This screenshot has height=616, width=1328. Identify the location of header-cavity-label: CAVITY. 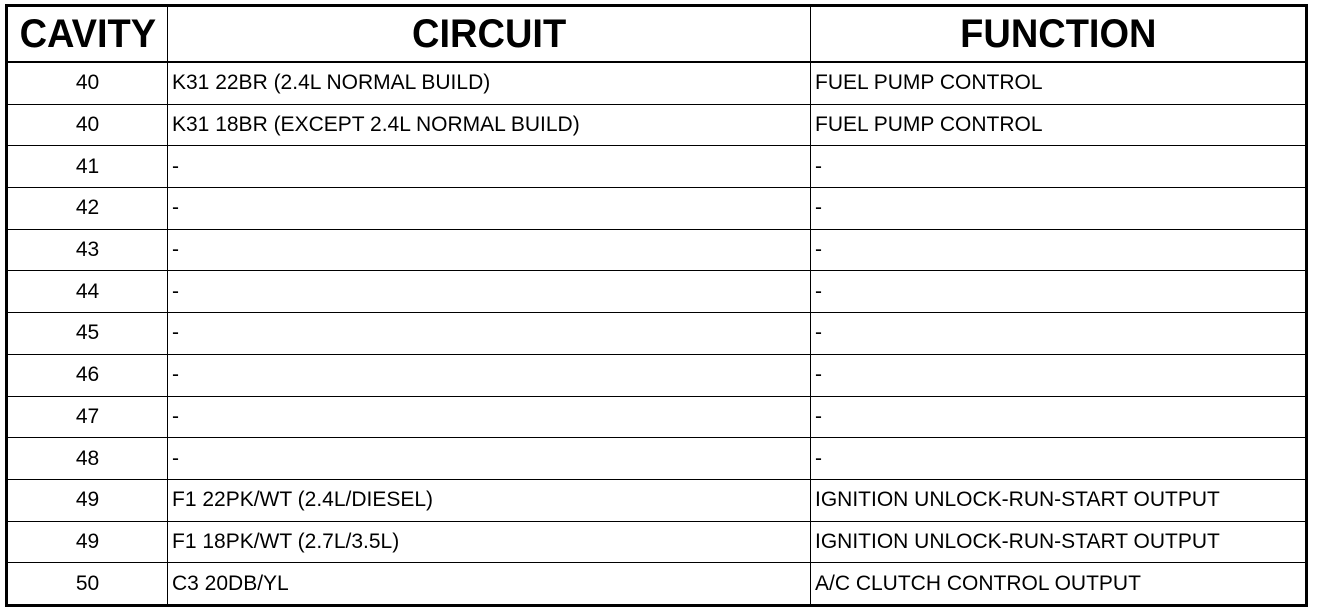
(87, 34).